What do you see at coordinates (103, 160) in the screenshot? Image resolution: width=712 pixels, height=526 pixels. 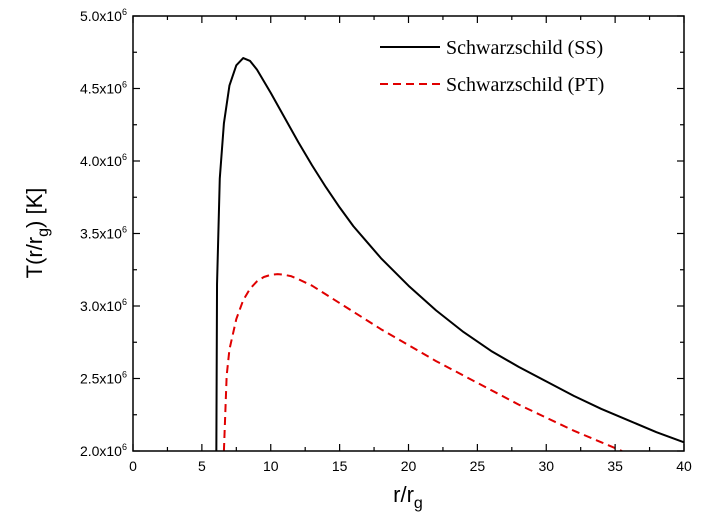 I see `y-tick-label: 4.0x10⁶` at bounding box center [103, 160].